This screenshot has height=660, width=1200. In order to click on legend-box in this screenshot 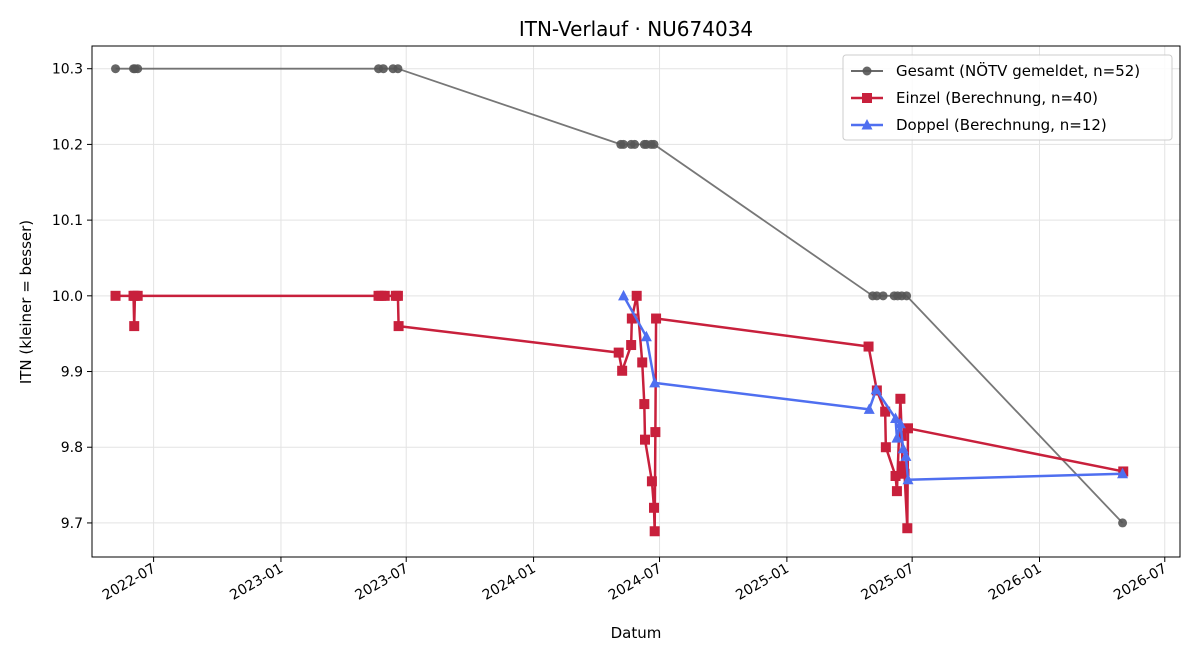, I will do `click(1007, 97)`.